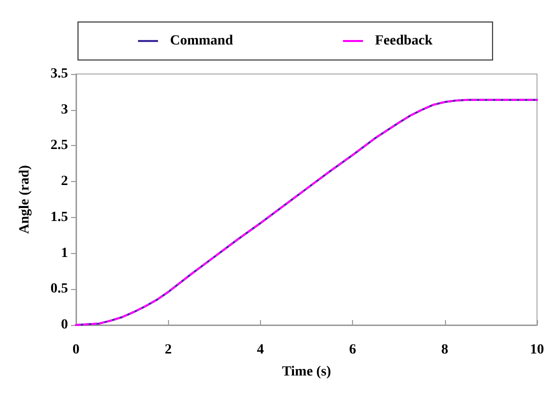  Describe the element at coordinates (76, 350) in the screenshot. I see `x-tick-label: 0` at that location.